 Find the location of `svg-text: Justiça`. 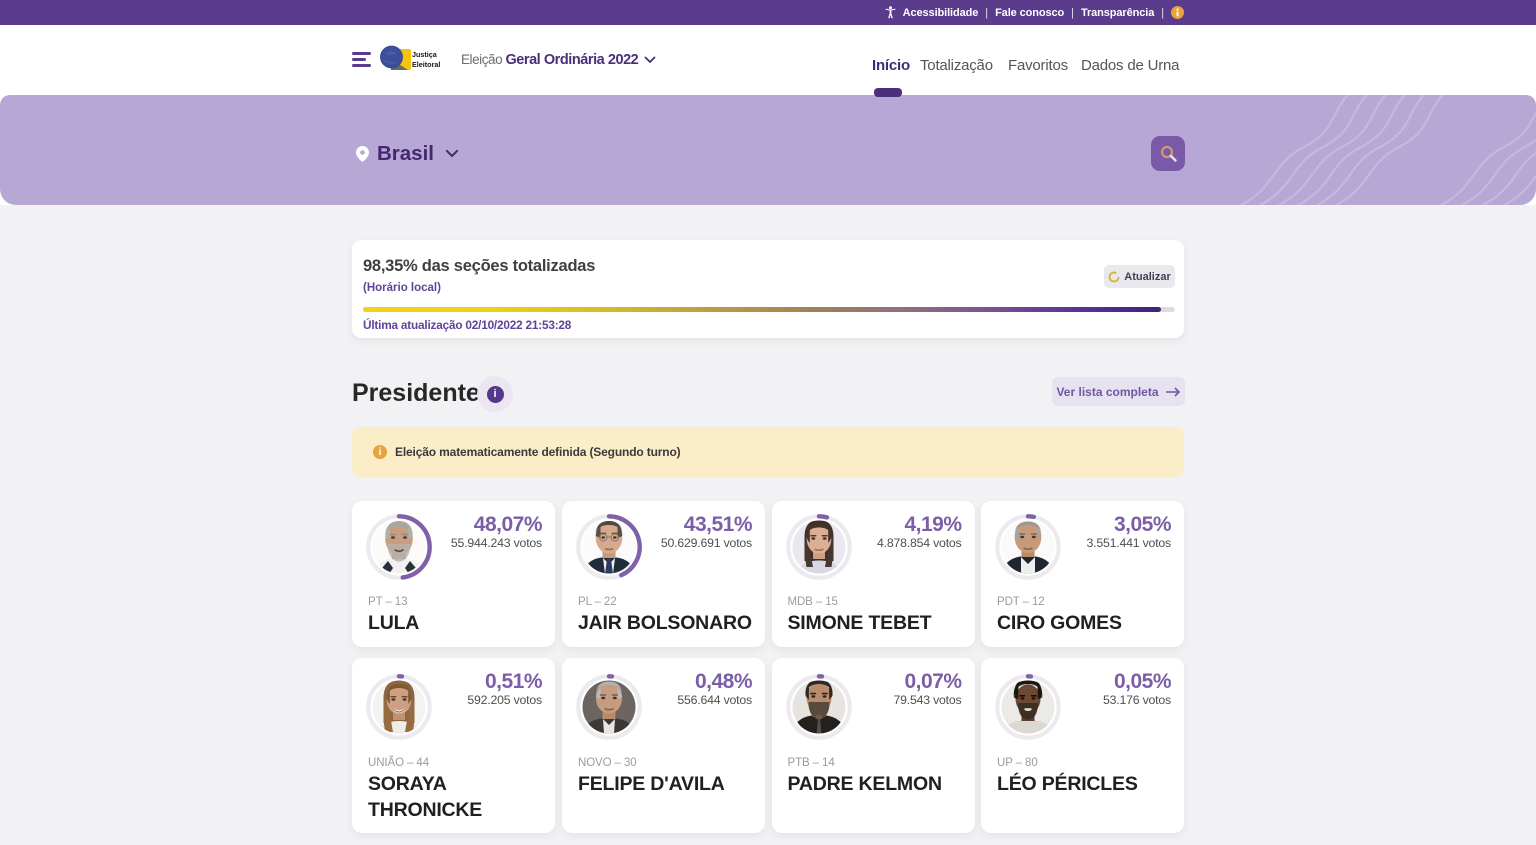

svg-text: Justiça is located at coordinates (425, 54).